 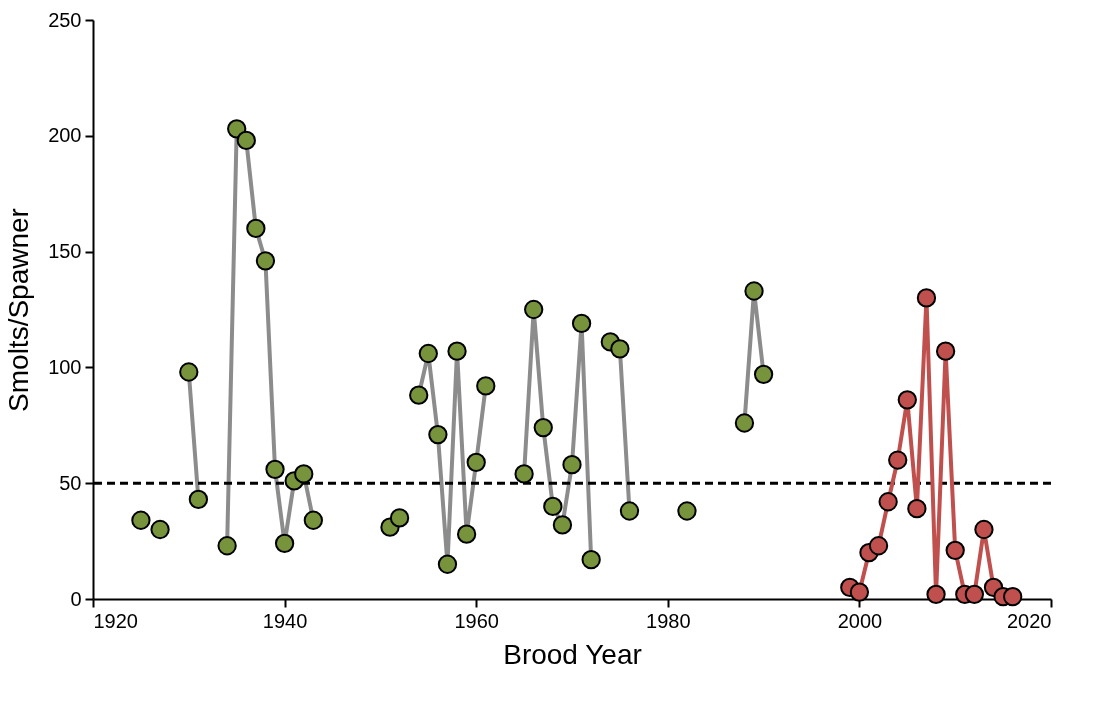 What do you see at coordinates (65, 19) in the screenshot?
I see `y-tick-label: 250` at bounding box center [65, 19].